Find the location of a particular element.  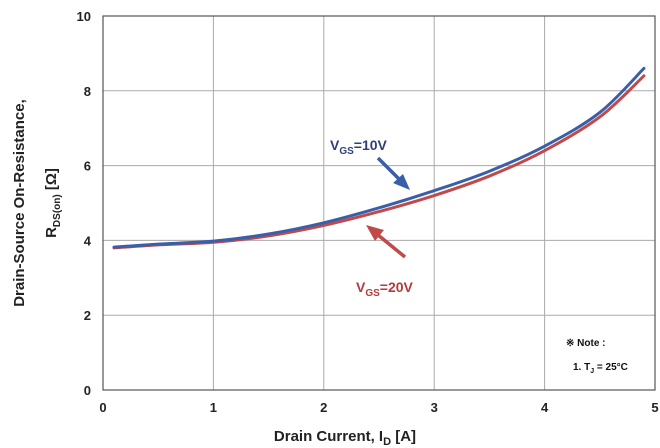

x-axis-ticks: 0 1 2 3 4 5 is located at coordinates (378, 407).